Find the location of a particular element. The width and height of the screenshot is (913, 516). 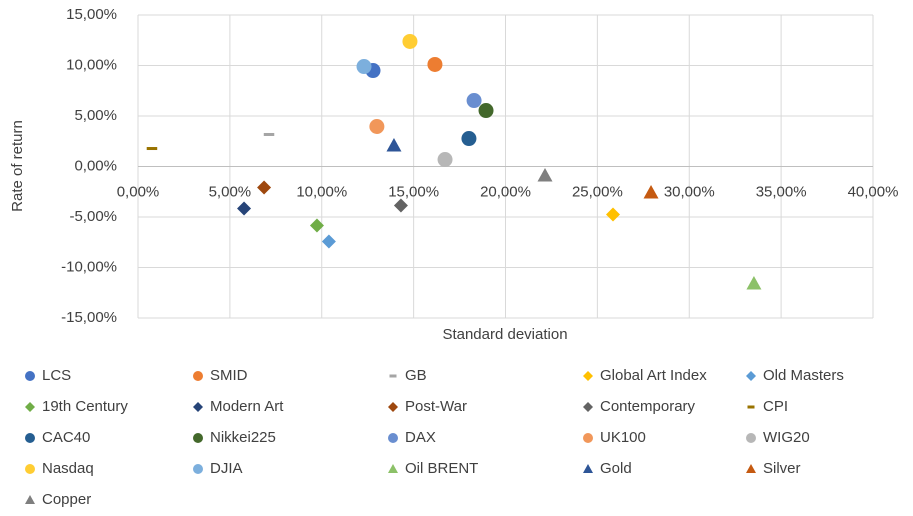

x-tick-label: 20,00% is located at coordinates (505, 191).